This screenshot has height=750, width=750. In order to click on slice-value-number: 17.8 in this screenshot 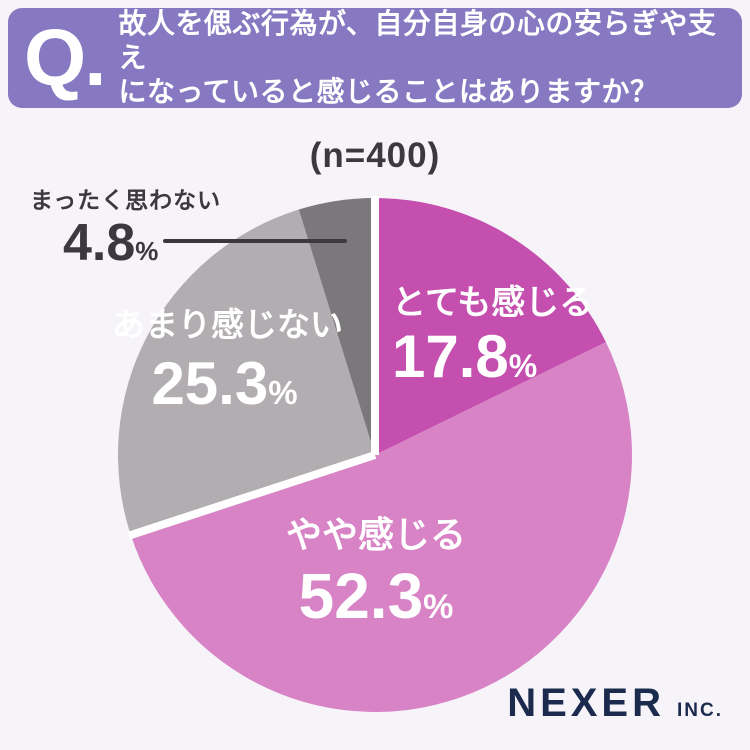, I will do `click(450, 356)`.